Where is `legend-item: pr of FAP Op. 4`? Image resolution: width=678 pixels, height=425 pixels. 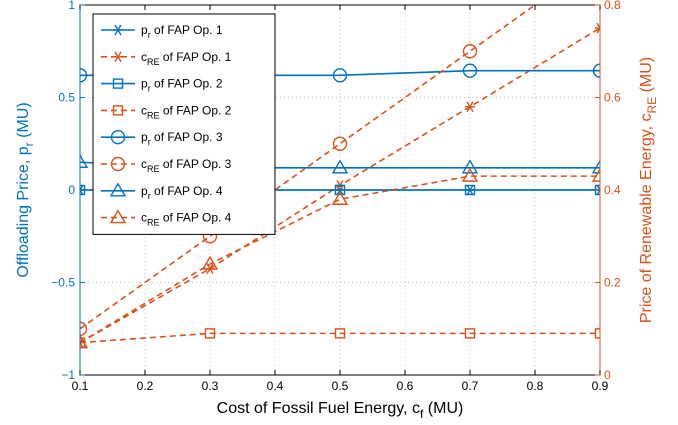 legend-item: pr of FAP Op. 4 is located at coordinates (162, 191).